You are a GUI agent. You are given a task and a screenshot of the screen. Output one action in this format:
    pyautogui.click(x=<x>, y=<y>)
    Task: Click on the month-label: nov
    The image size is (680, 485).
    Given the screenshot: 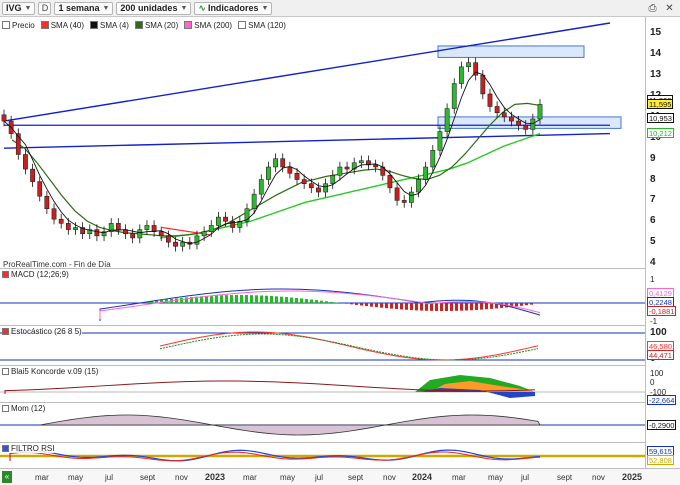 What is the action you would take?
    pyautogui.click(x=181, y=477)
    